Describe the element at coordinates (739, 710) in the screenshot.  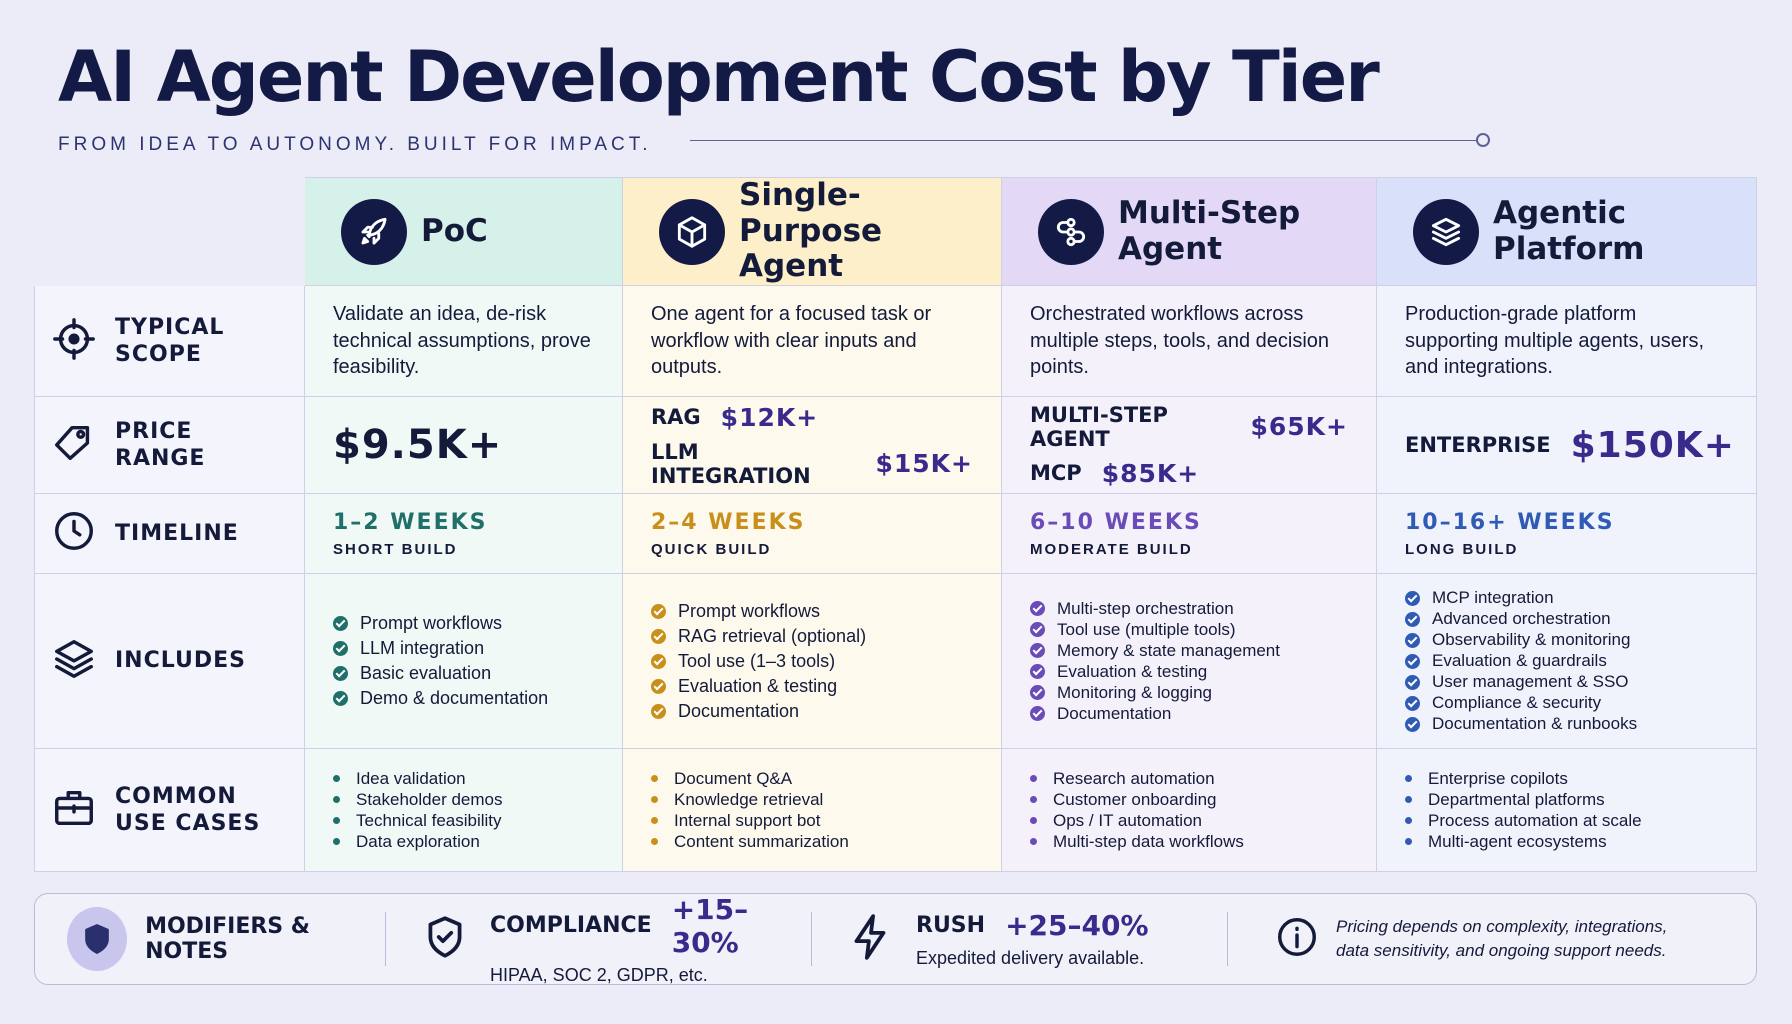
I see `include-text: Documentation` at that location.